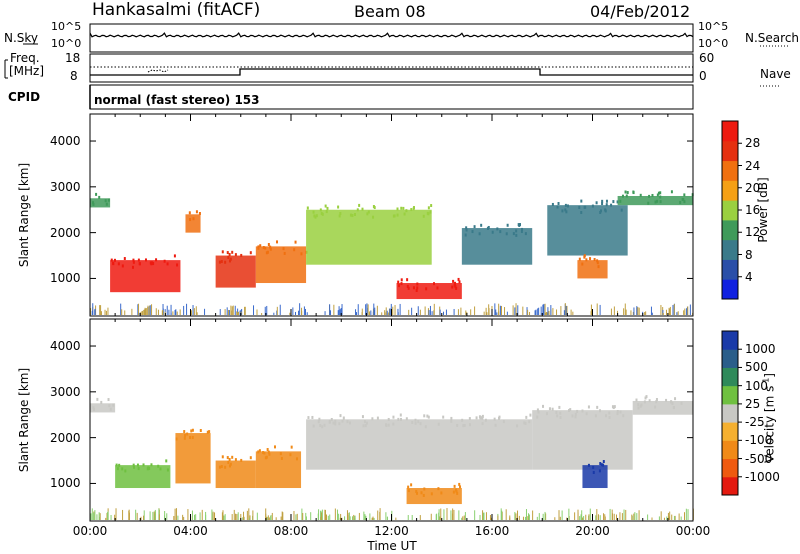 The image size is (800, 554). I want to click on noise-right-tick-bottom: 10^0, so click(713, 43).